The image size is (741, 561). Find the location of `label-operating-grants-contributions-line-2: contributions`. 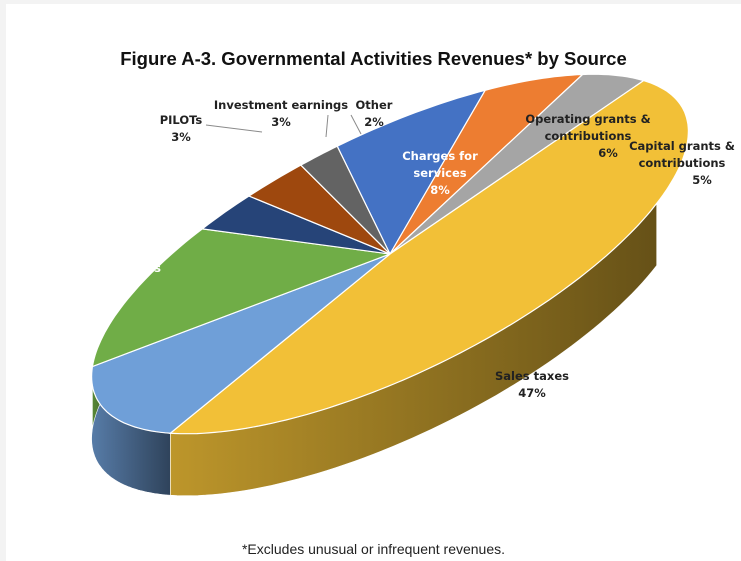

label-operating-grants-contributions-line-2: contributions is located at coordinates (588, 136).